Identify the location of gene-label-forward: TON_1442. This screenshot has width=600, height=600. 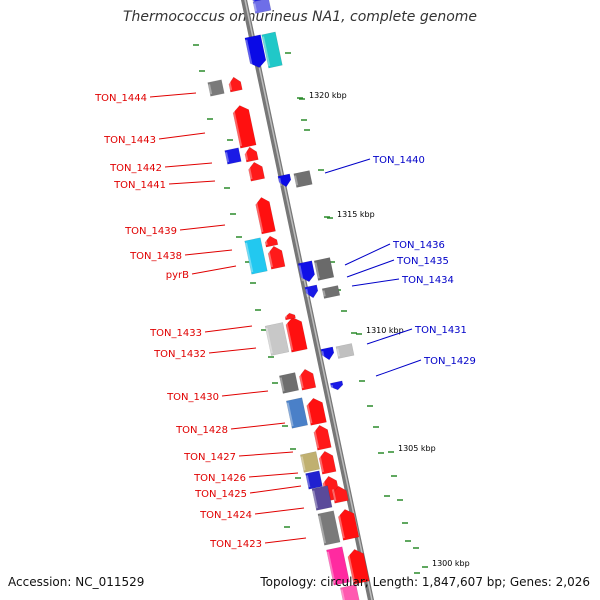
(135, 168).